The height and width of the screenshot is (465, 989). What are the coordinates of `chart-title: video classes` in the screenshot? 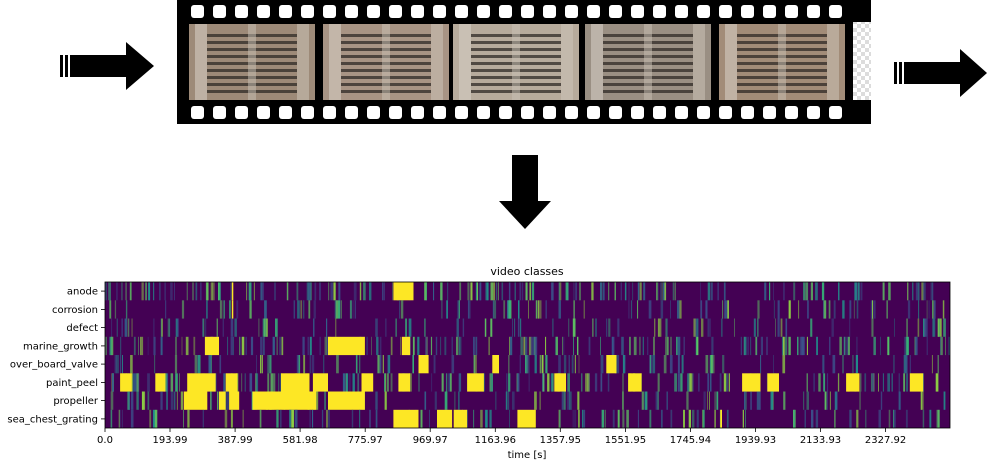 It's located at (527, 271).